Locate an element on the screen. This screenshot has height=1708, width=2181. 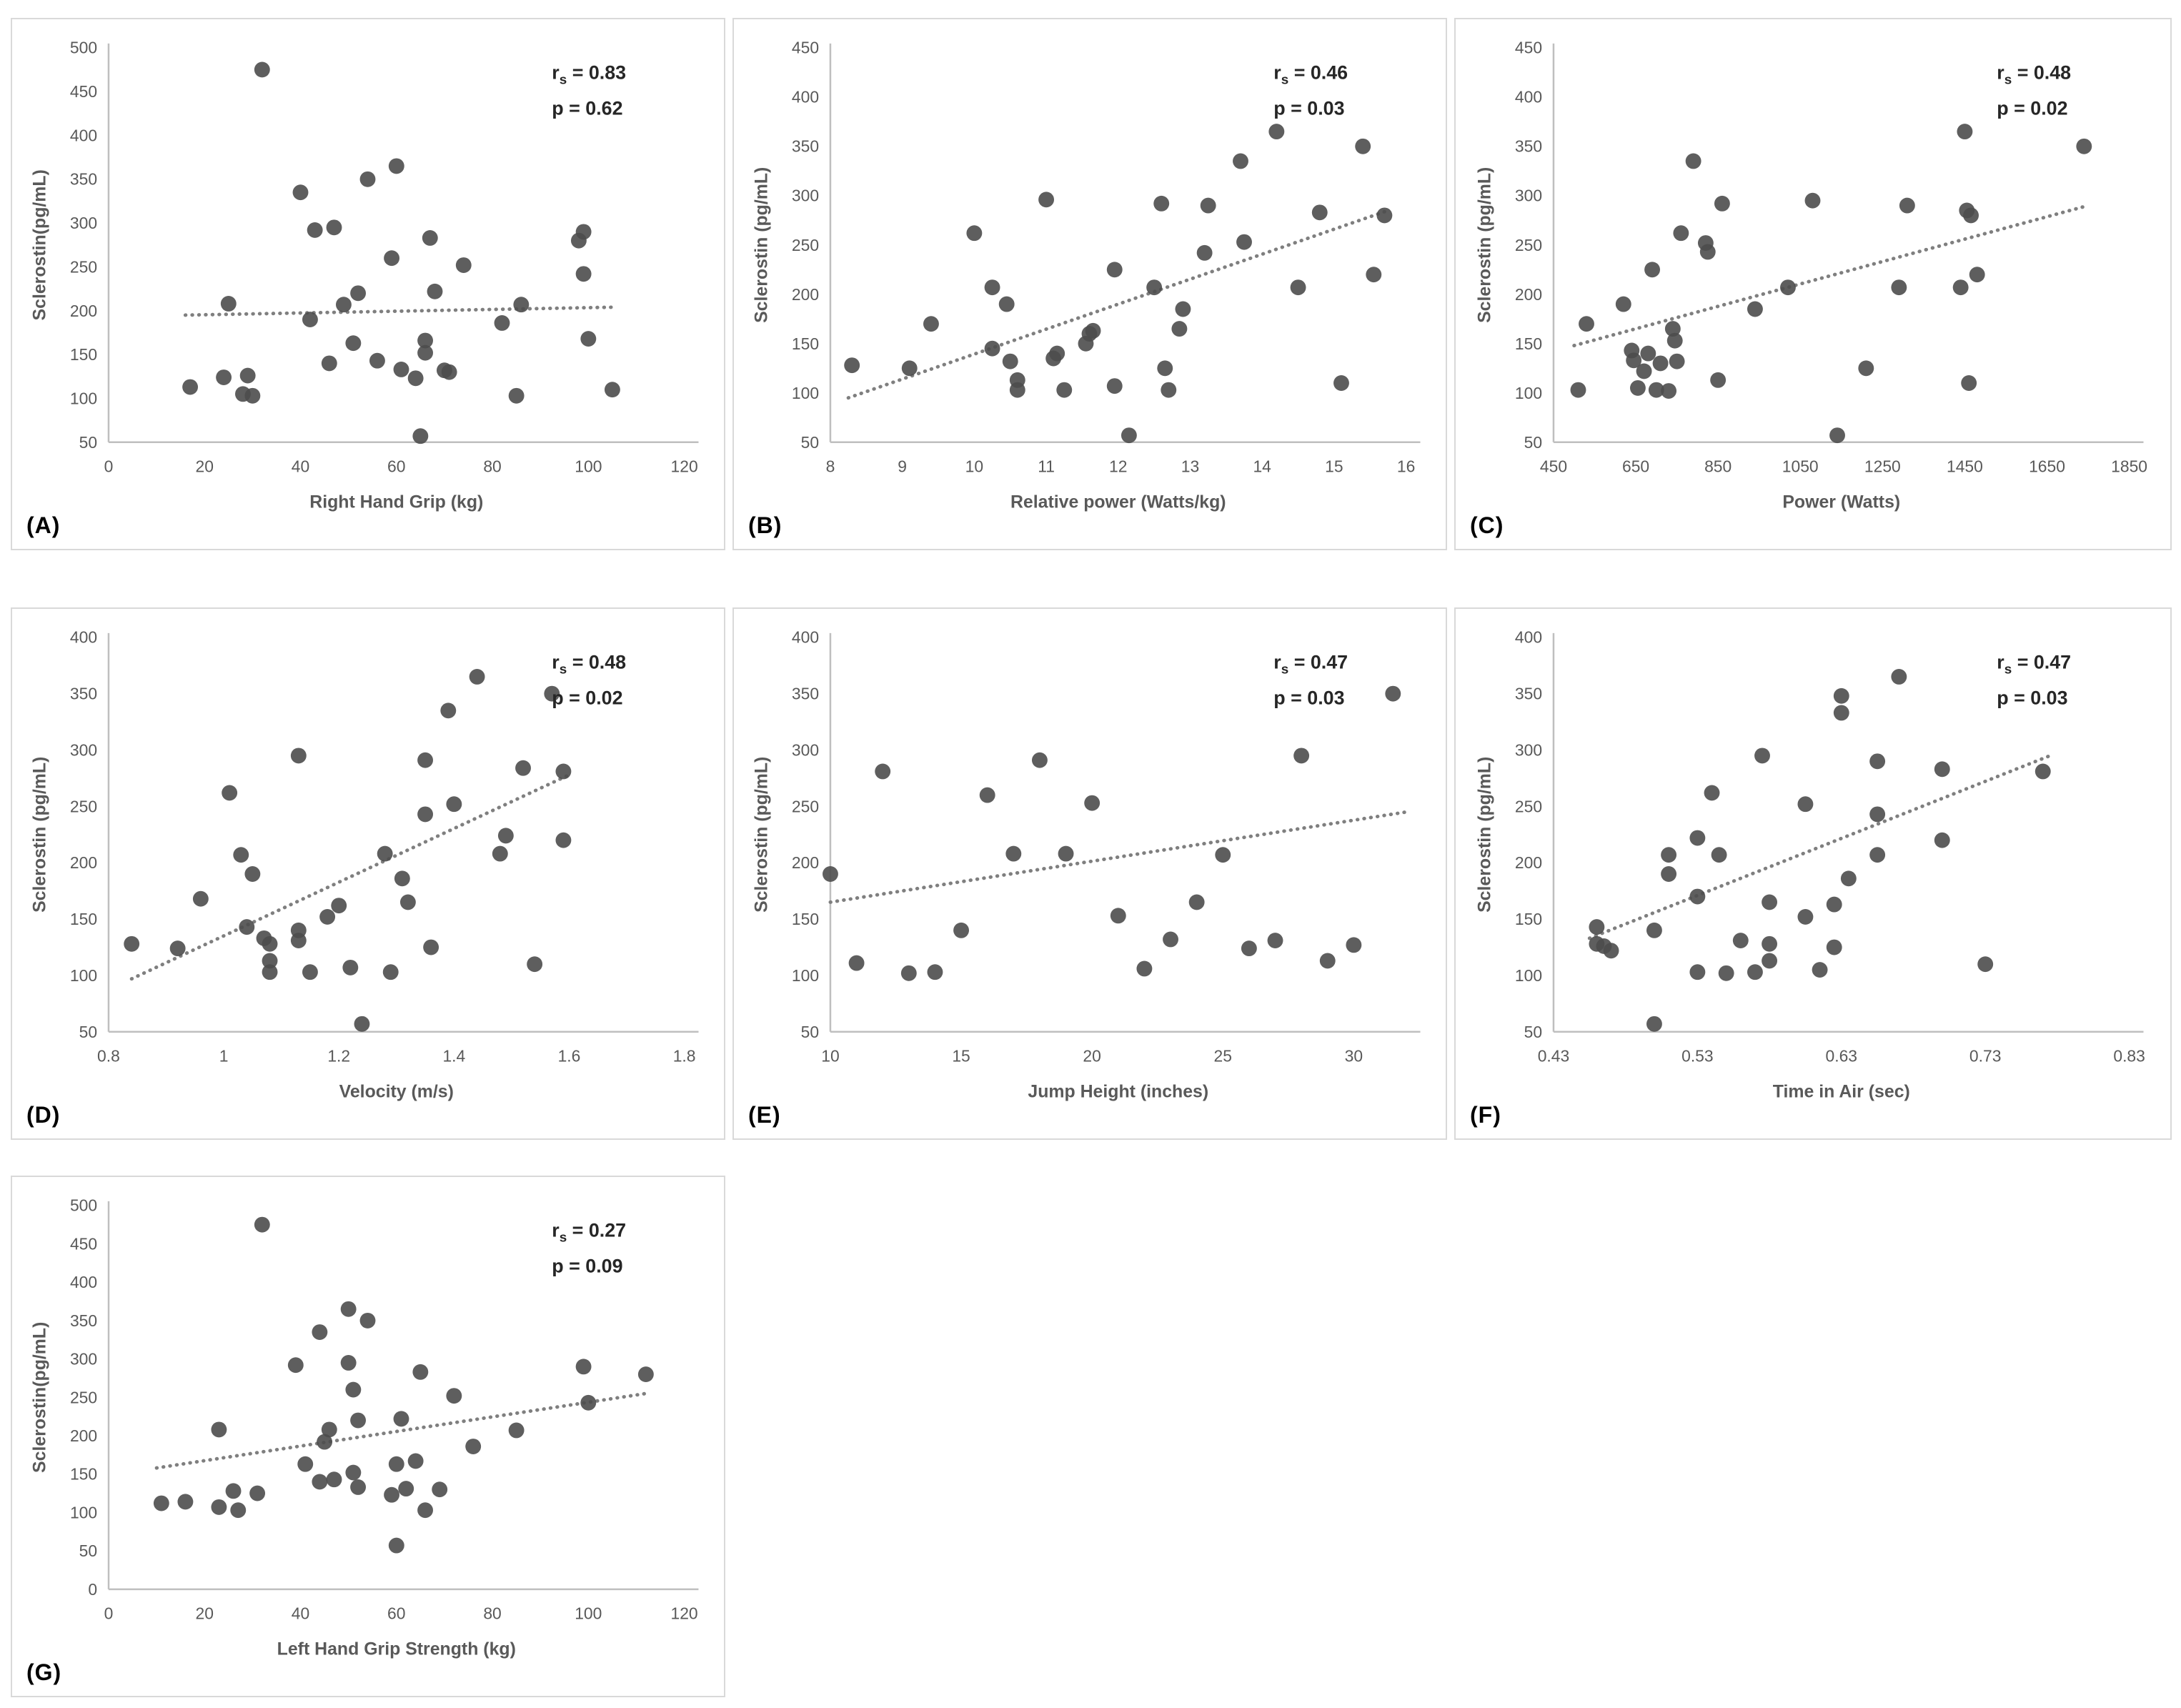
x-tick-label: 80 is located at coordinates (492, 466).